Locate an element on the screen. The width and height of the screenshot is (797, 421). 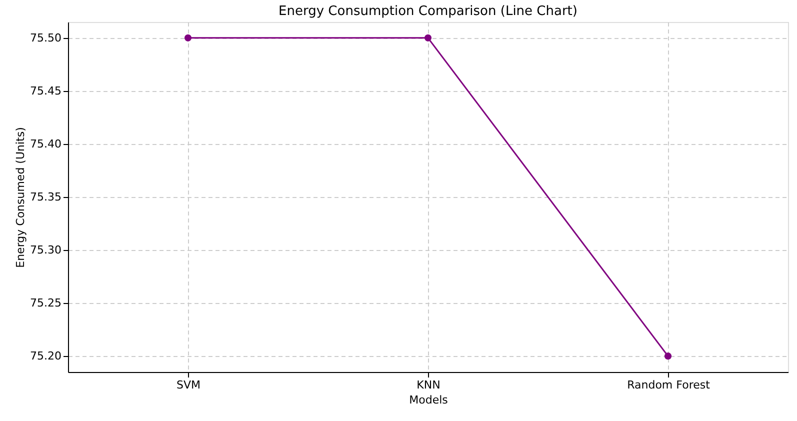
y-tick-label: 75.25 is located at coordinates (46, 303).